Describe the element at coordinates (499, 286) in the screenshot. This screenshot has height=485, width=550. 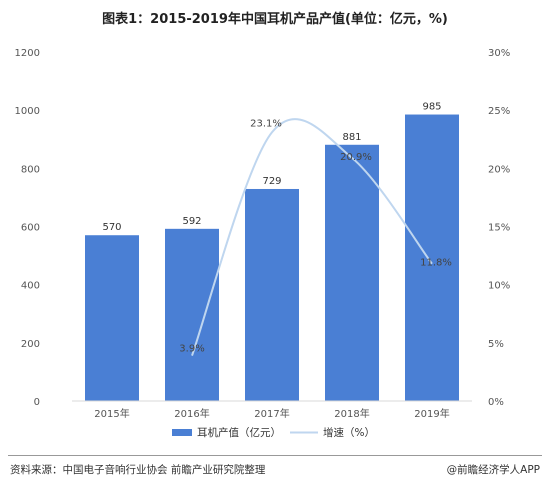
I see `y-right-tick-label: 10%` at that location.